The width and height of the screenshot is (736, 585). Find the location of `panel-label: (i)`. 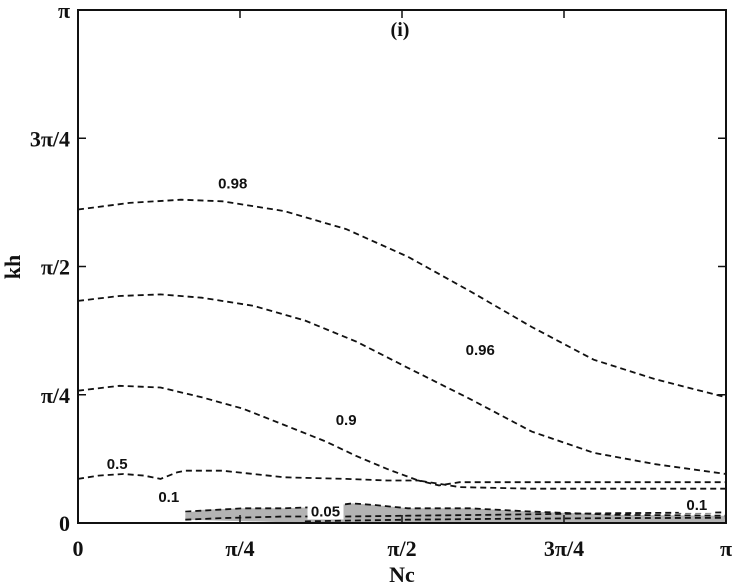

panel-label: (i) is located at coordinates (400, 30).